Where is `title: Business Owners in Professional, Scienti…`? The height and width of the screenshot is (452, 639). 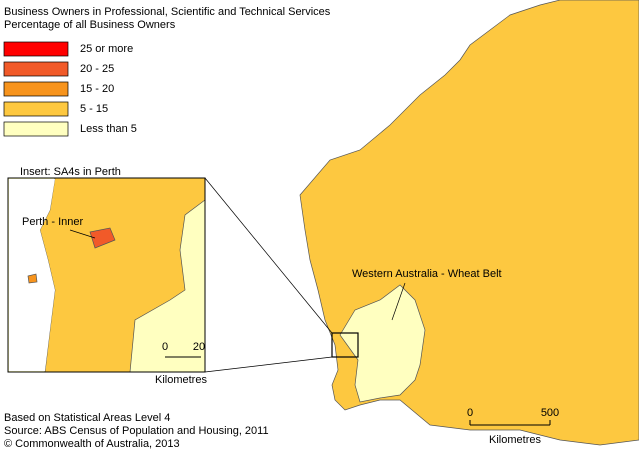
title: Business Owners in Professional, Scienti… is located at coordinates (167, 12).